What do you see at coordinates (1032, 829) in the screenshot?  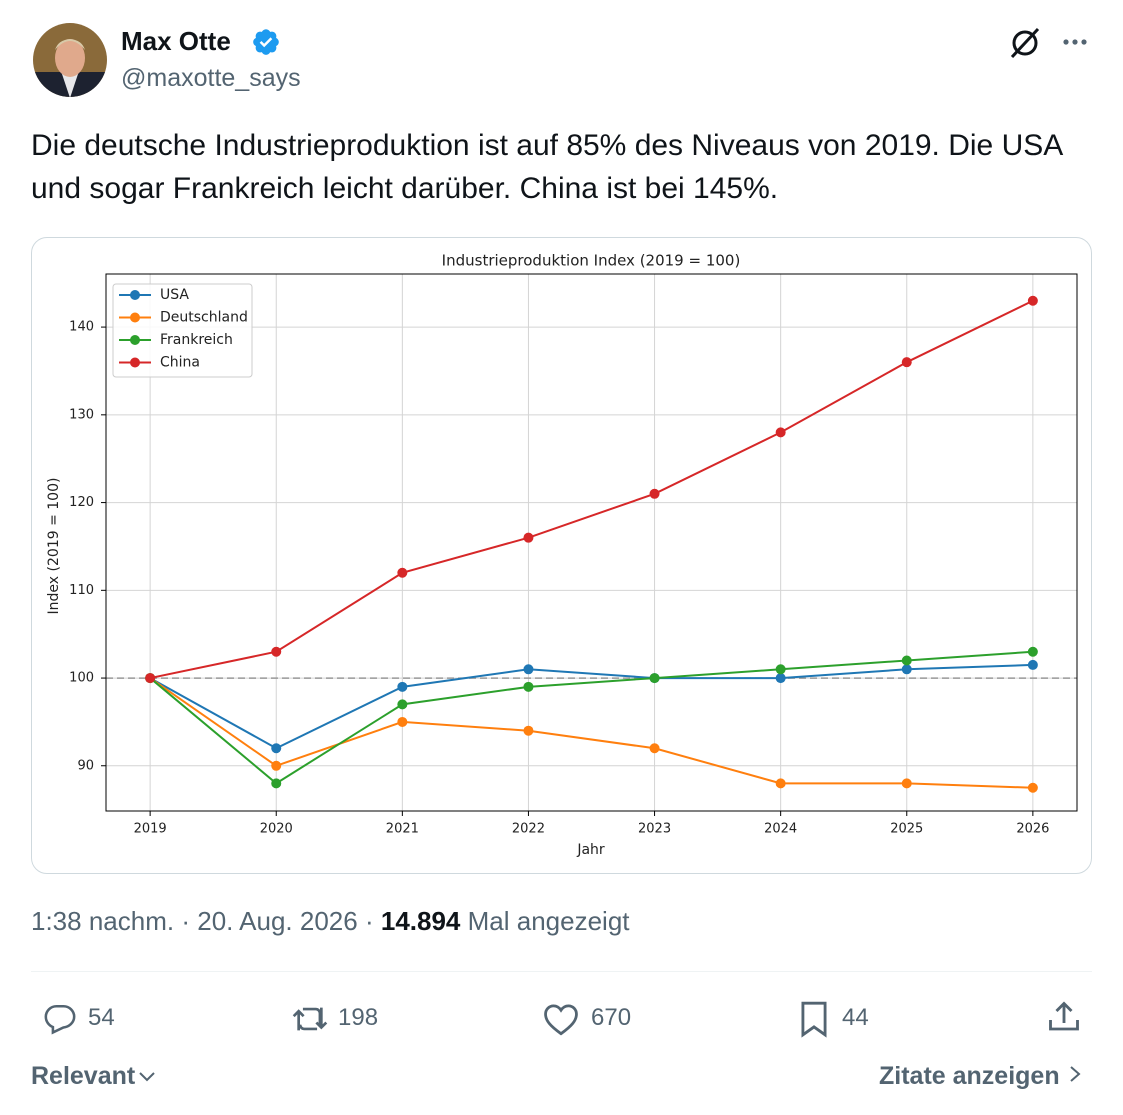 I see `x-tick-label: 2026` at bounding box center [1032, 829].